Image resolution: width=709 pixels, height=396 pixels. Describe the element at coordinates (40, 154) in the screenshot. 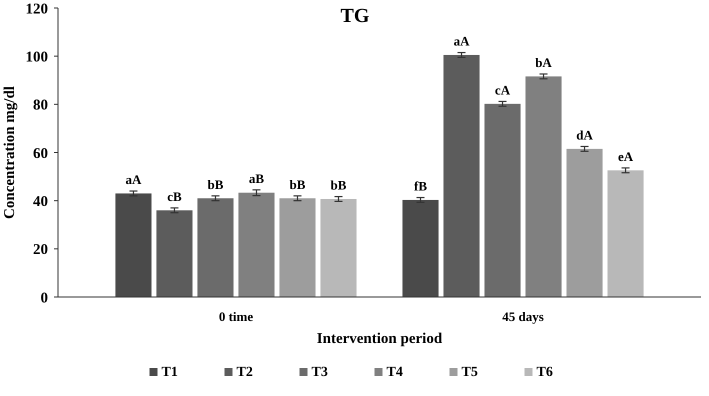

I see `y-tick-label: 60` at that location.